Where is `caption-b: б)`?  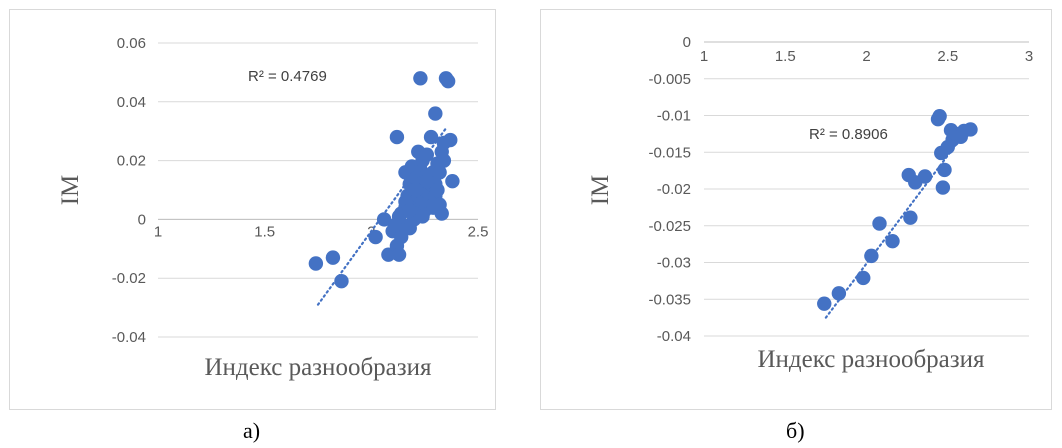 caption-b: б) is located at coordinates (795, 430).